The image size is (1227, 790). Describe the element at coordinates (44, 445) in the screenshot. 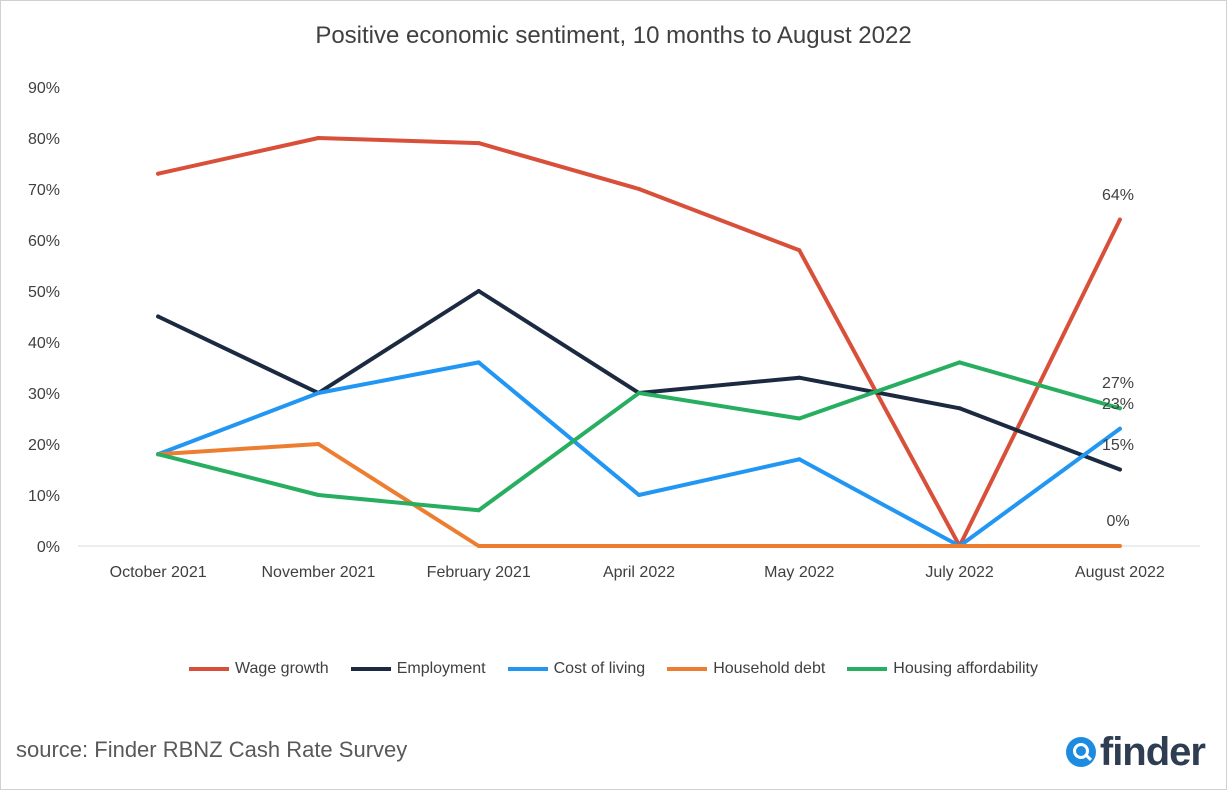

I see `y-tick-label: 20%` at that location.